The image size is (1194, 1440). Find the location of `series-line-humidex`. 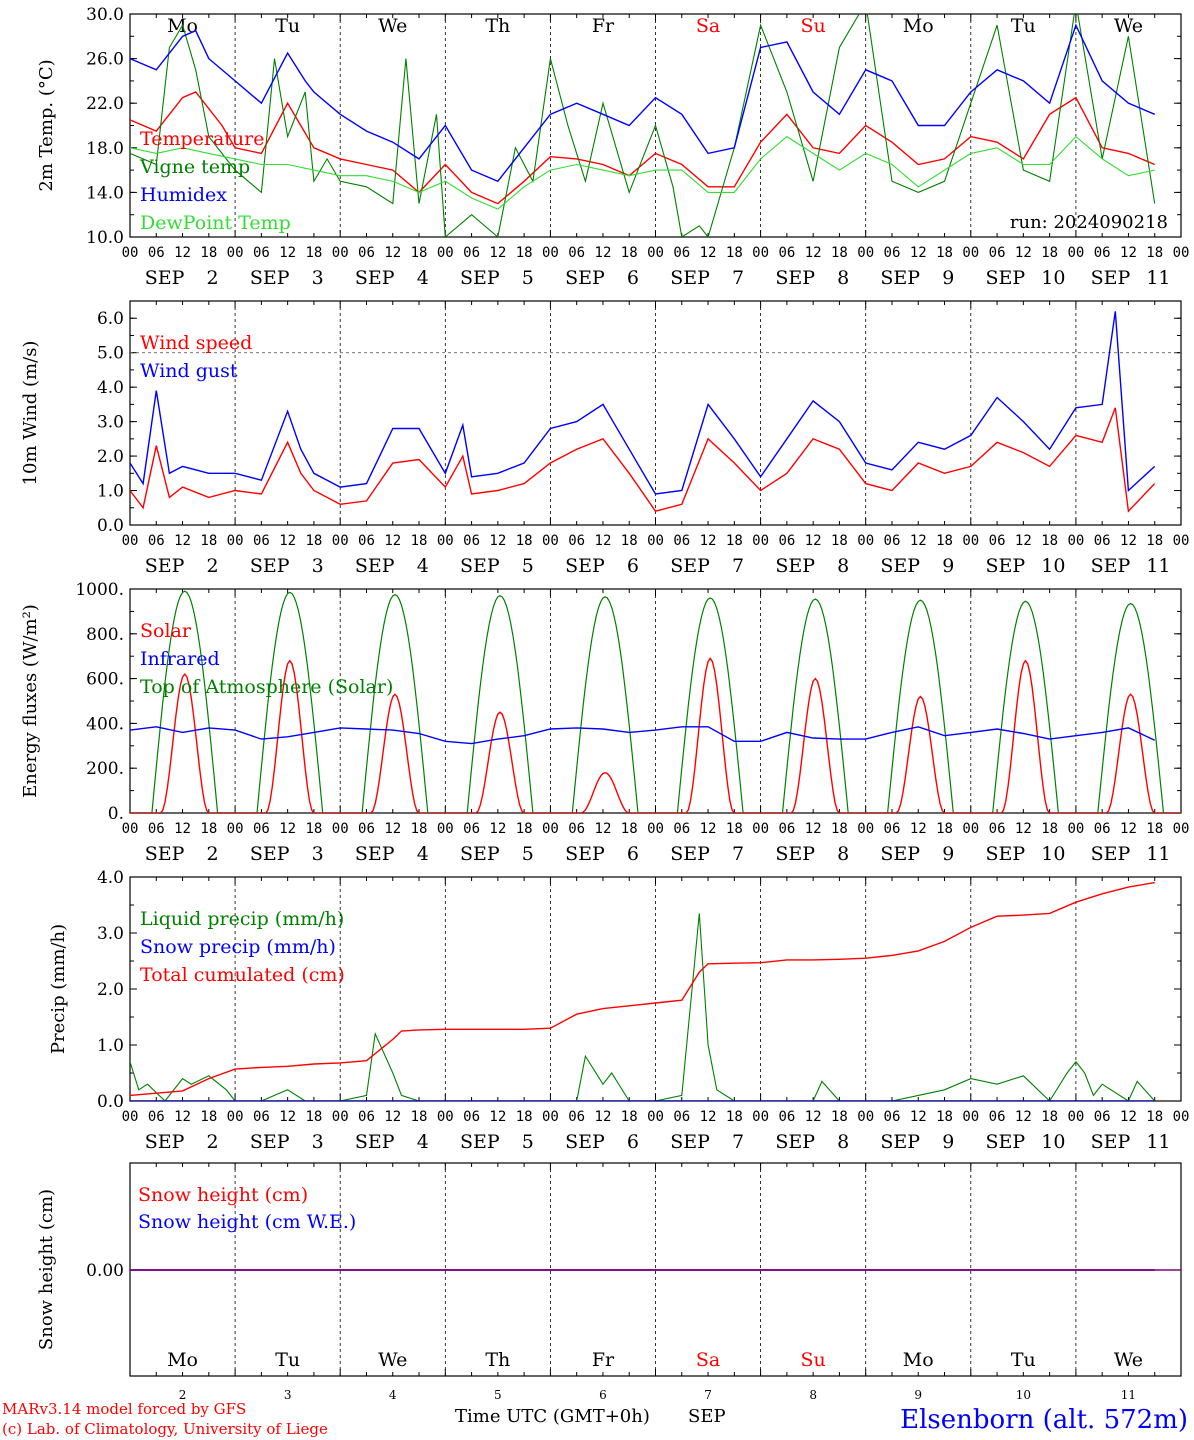

series-line-humidex is located at coordinates (642, 103).